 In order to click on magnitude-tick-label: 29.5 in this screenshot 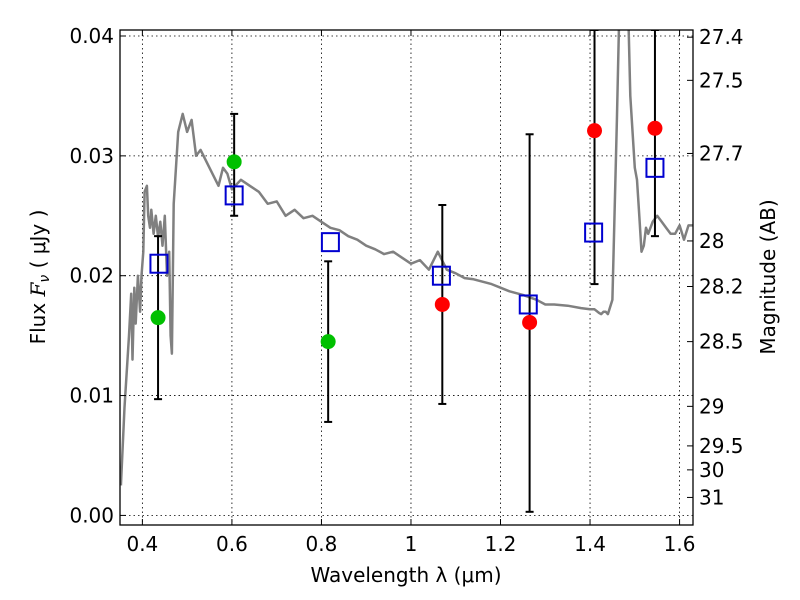, I will do `click(721, 446)`.